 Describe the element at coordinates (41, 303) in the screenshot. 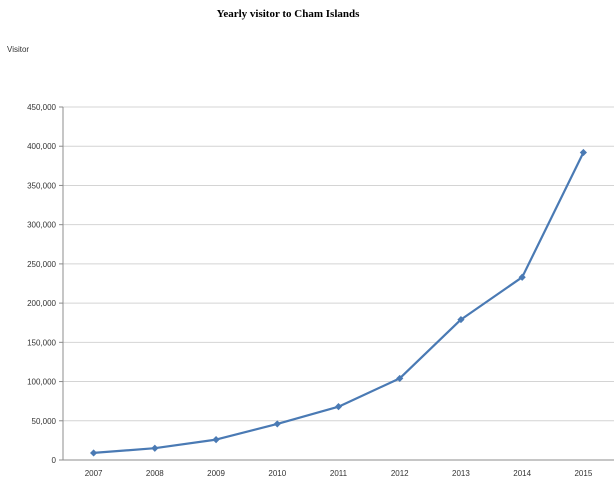

I see `y-tick-label: 200,000` at that location.